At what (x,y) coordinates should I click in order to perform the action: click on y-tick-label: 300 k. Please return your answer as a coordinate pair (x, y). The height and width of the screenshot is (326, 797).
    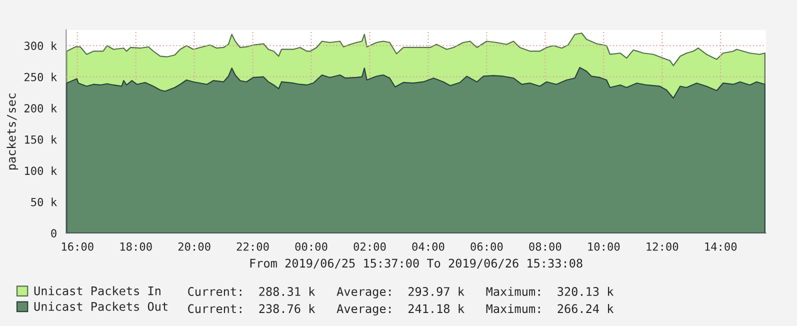
    Looking at the image, I should click on (40, 45).